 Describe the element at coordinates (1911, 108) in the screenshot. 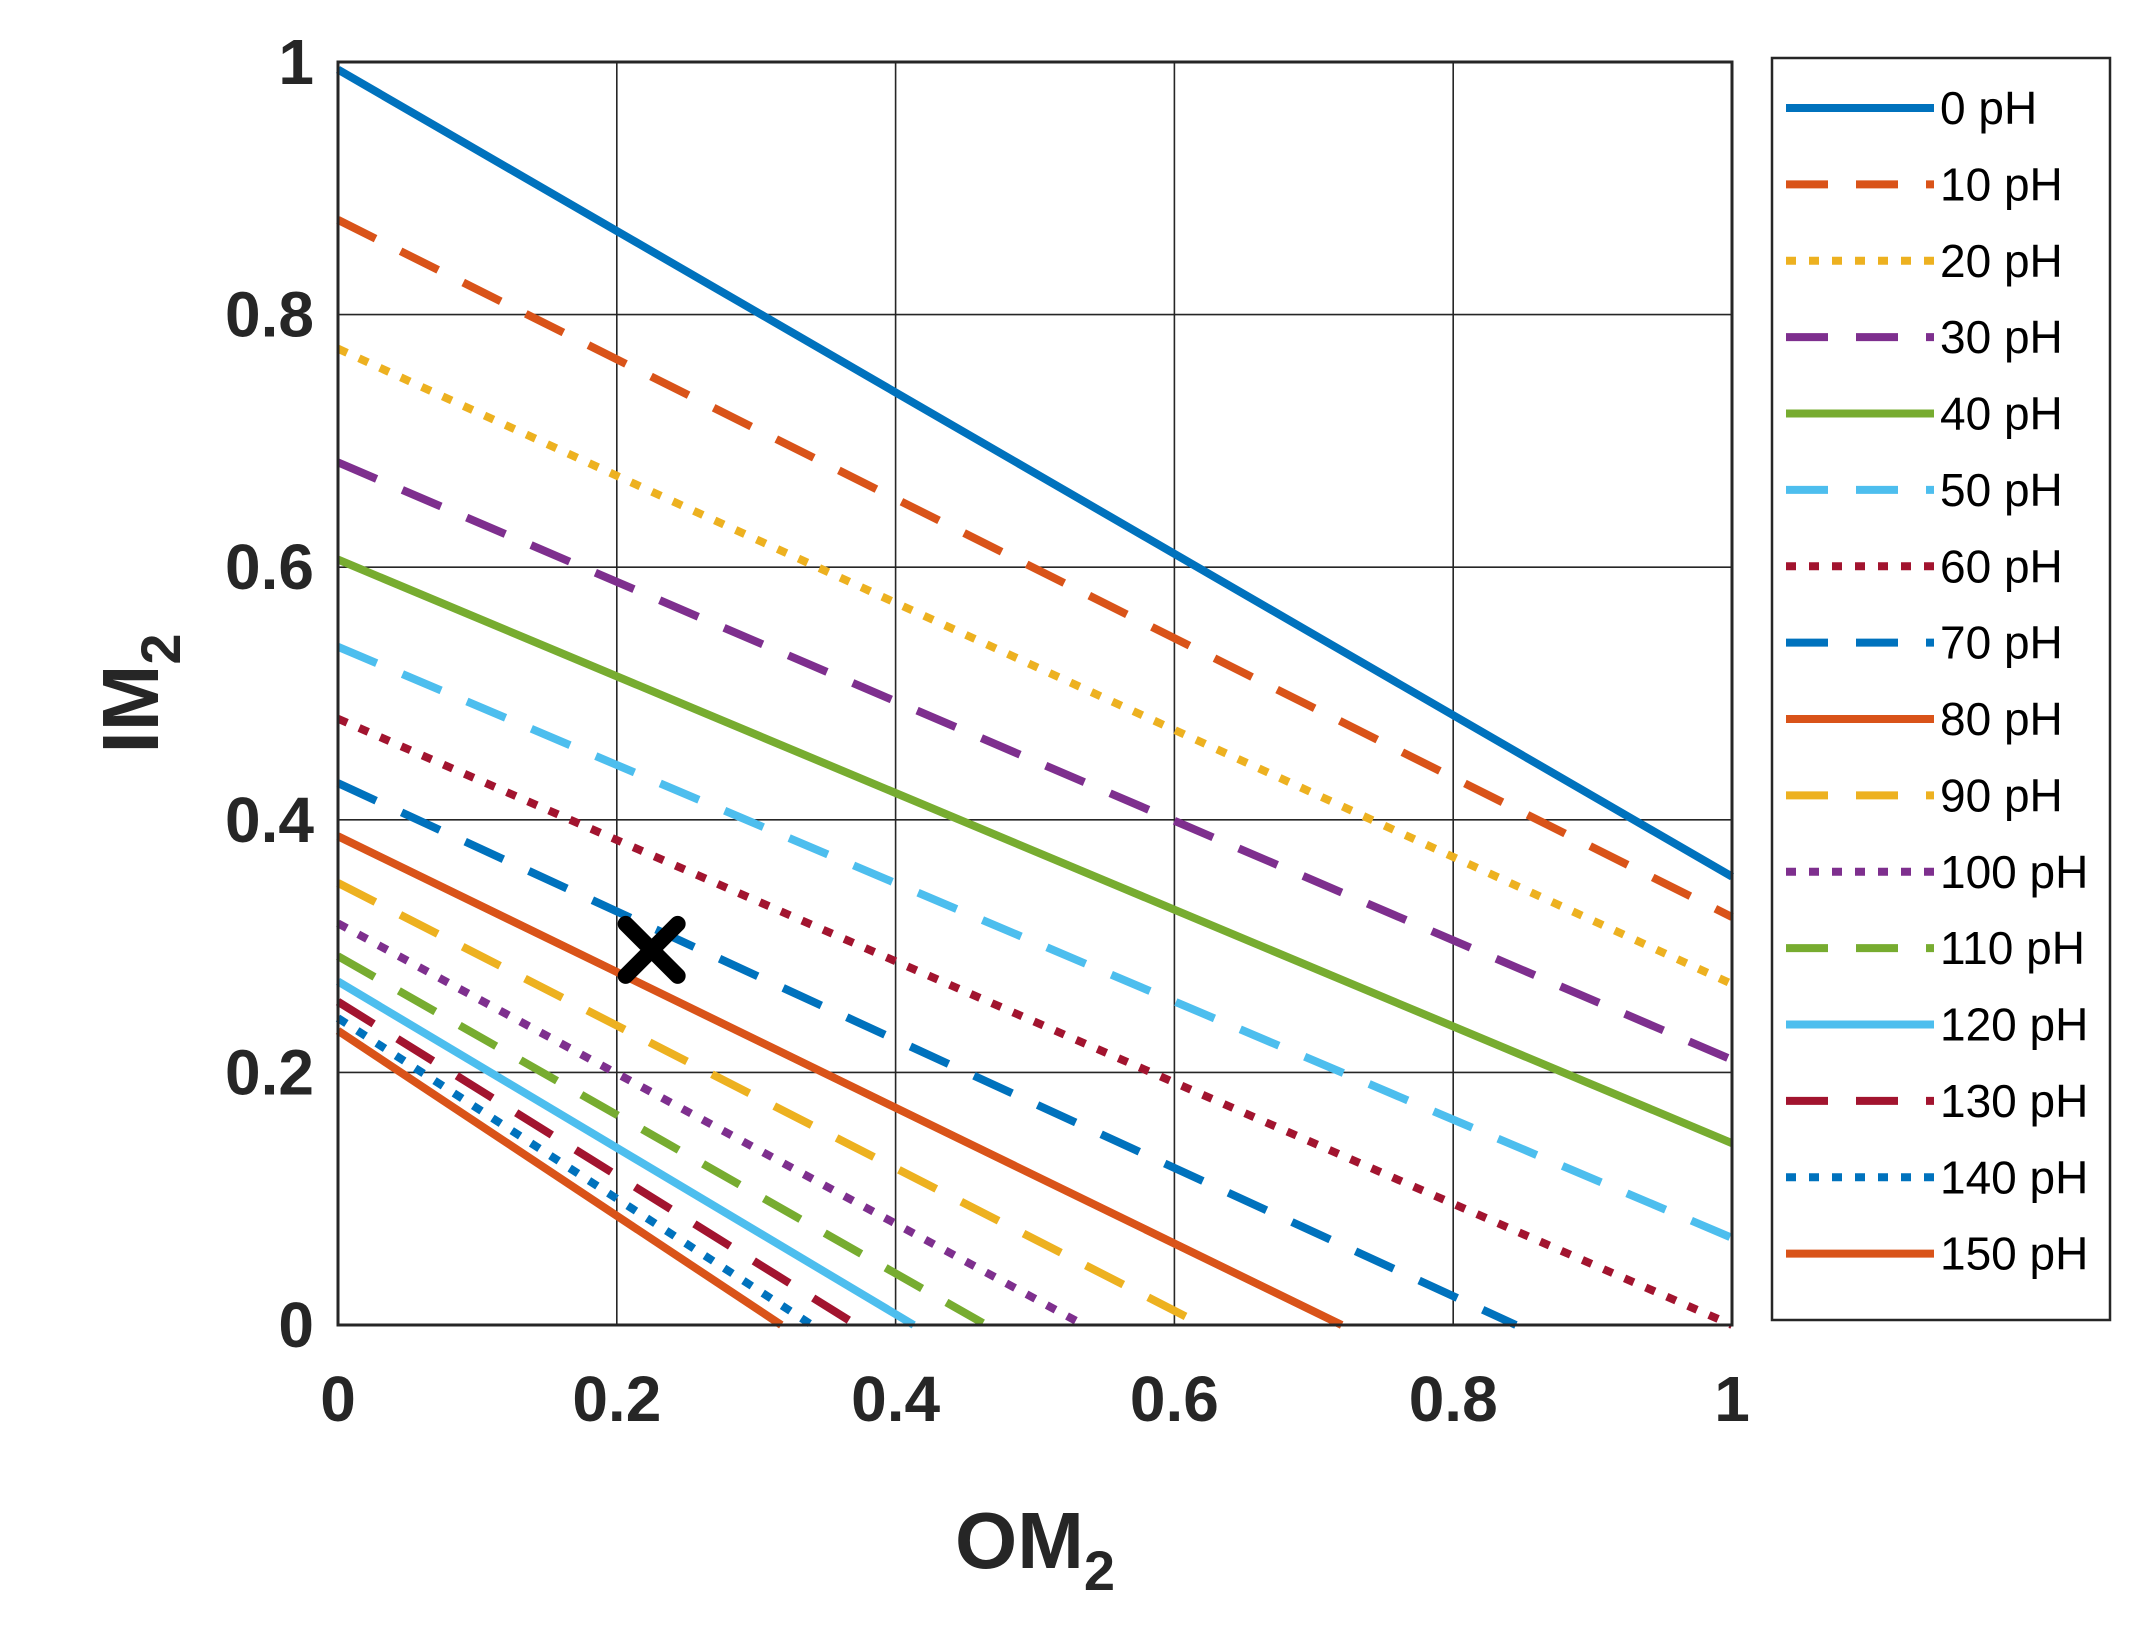

I see `legend-item: 0 pH` at that location.